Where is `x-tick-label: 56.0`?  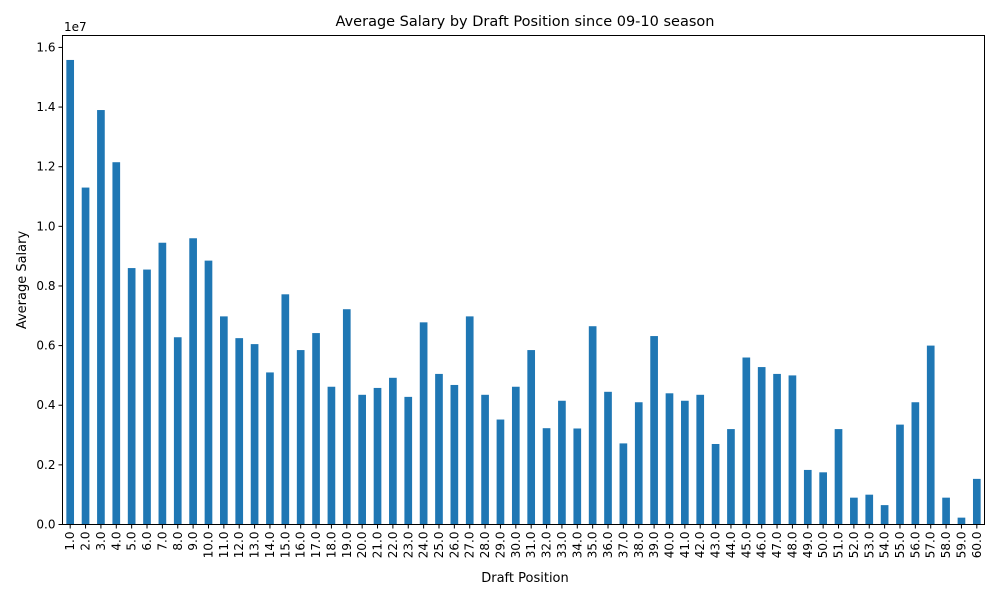 x-tick-label: 56.0 is located at coordinates (915, 545).